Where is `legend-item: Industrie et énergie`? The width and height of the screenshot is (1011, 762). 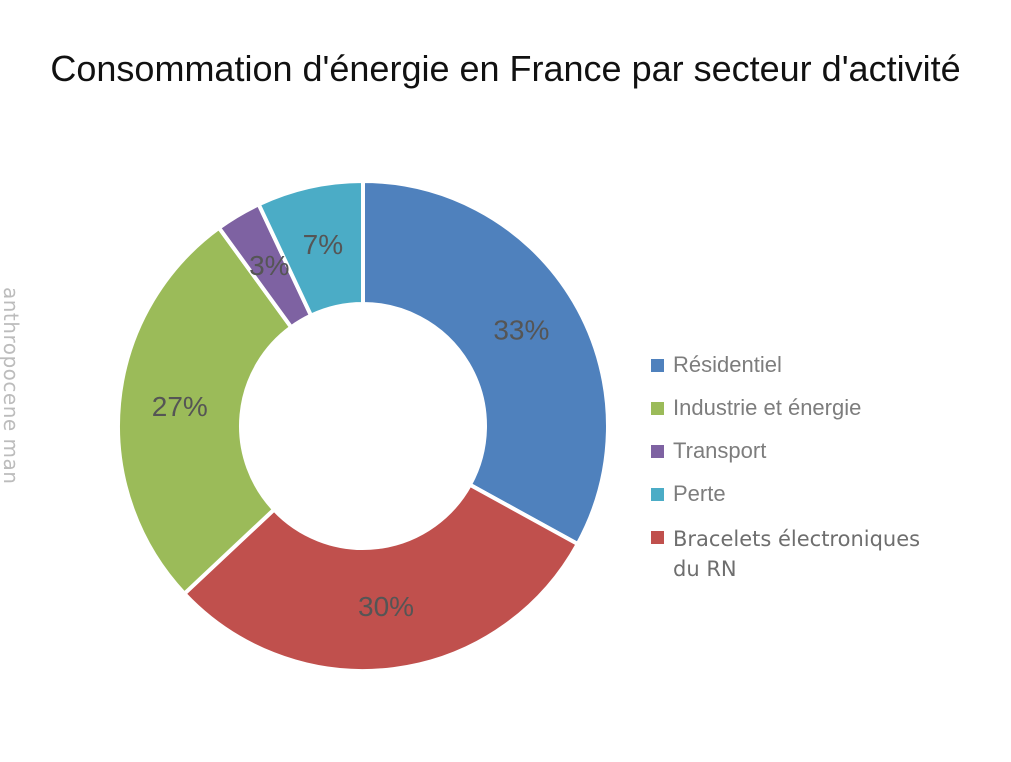
legend-item: Industrie et énergie is located at coordinates (806, 408).